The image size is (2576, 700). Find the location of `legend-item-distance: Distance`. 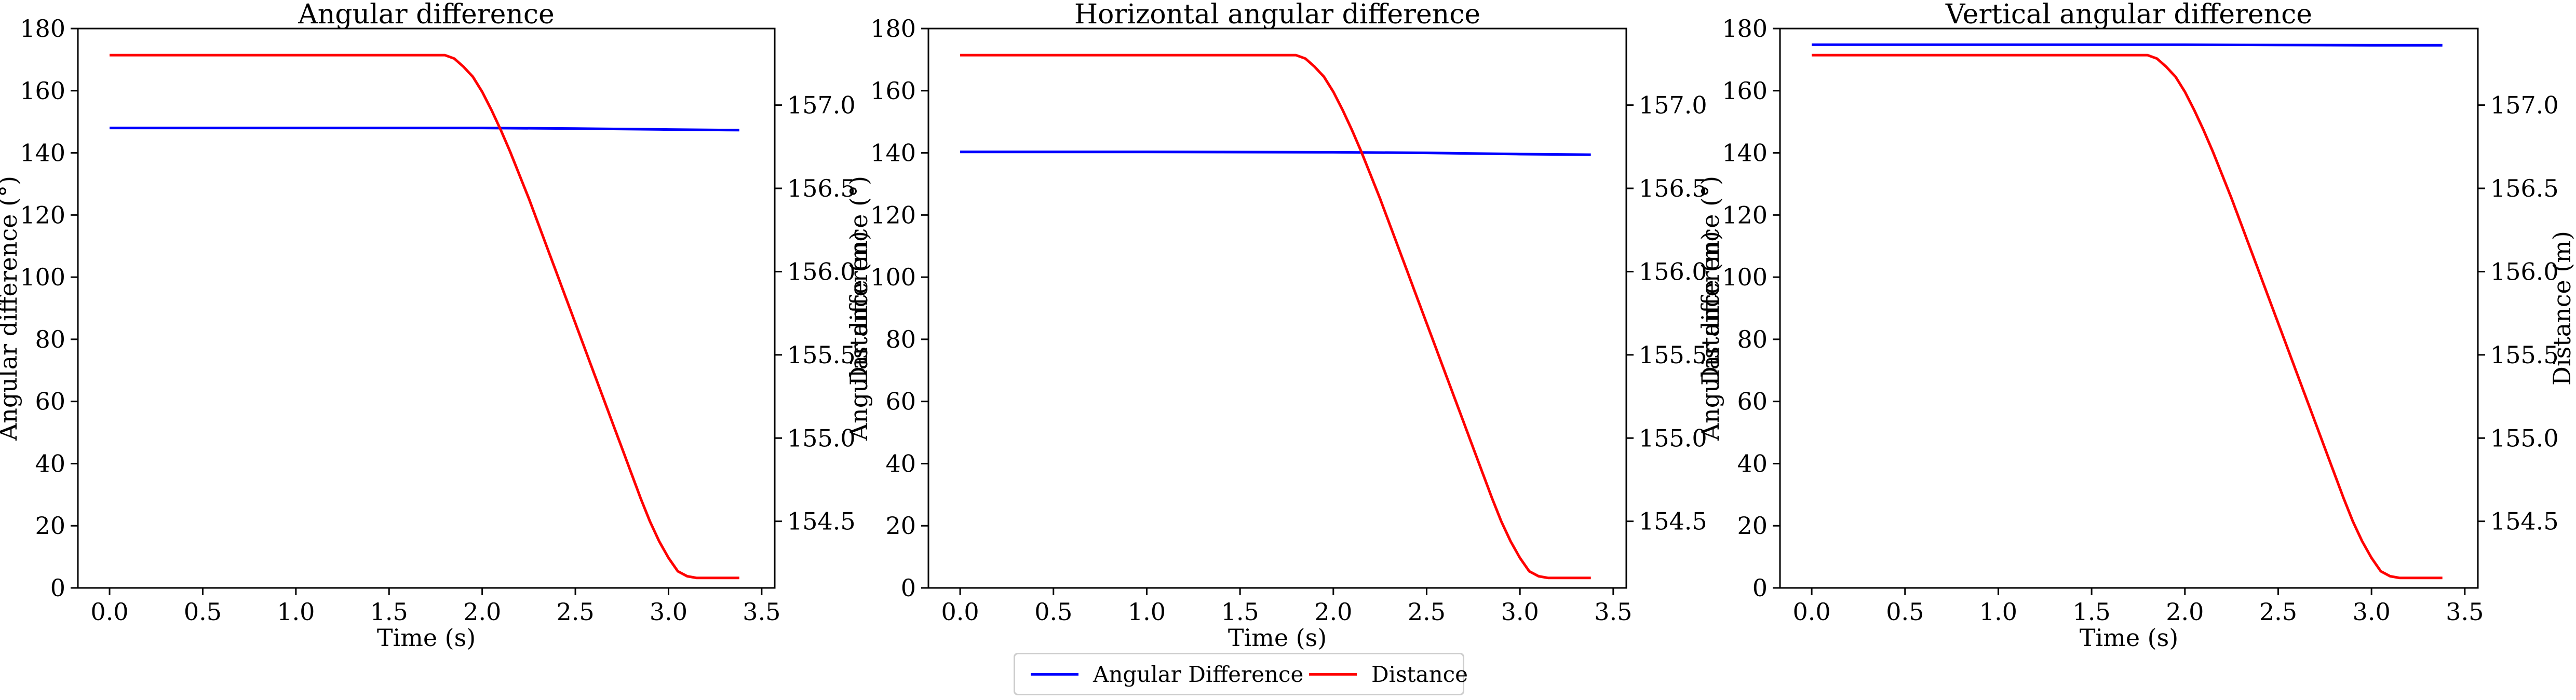

legend-item-distance: Distance is located at coordinates (1388, 674).